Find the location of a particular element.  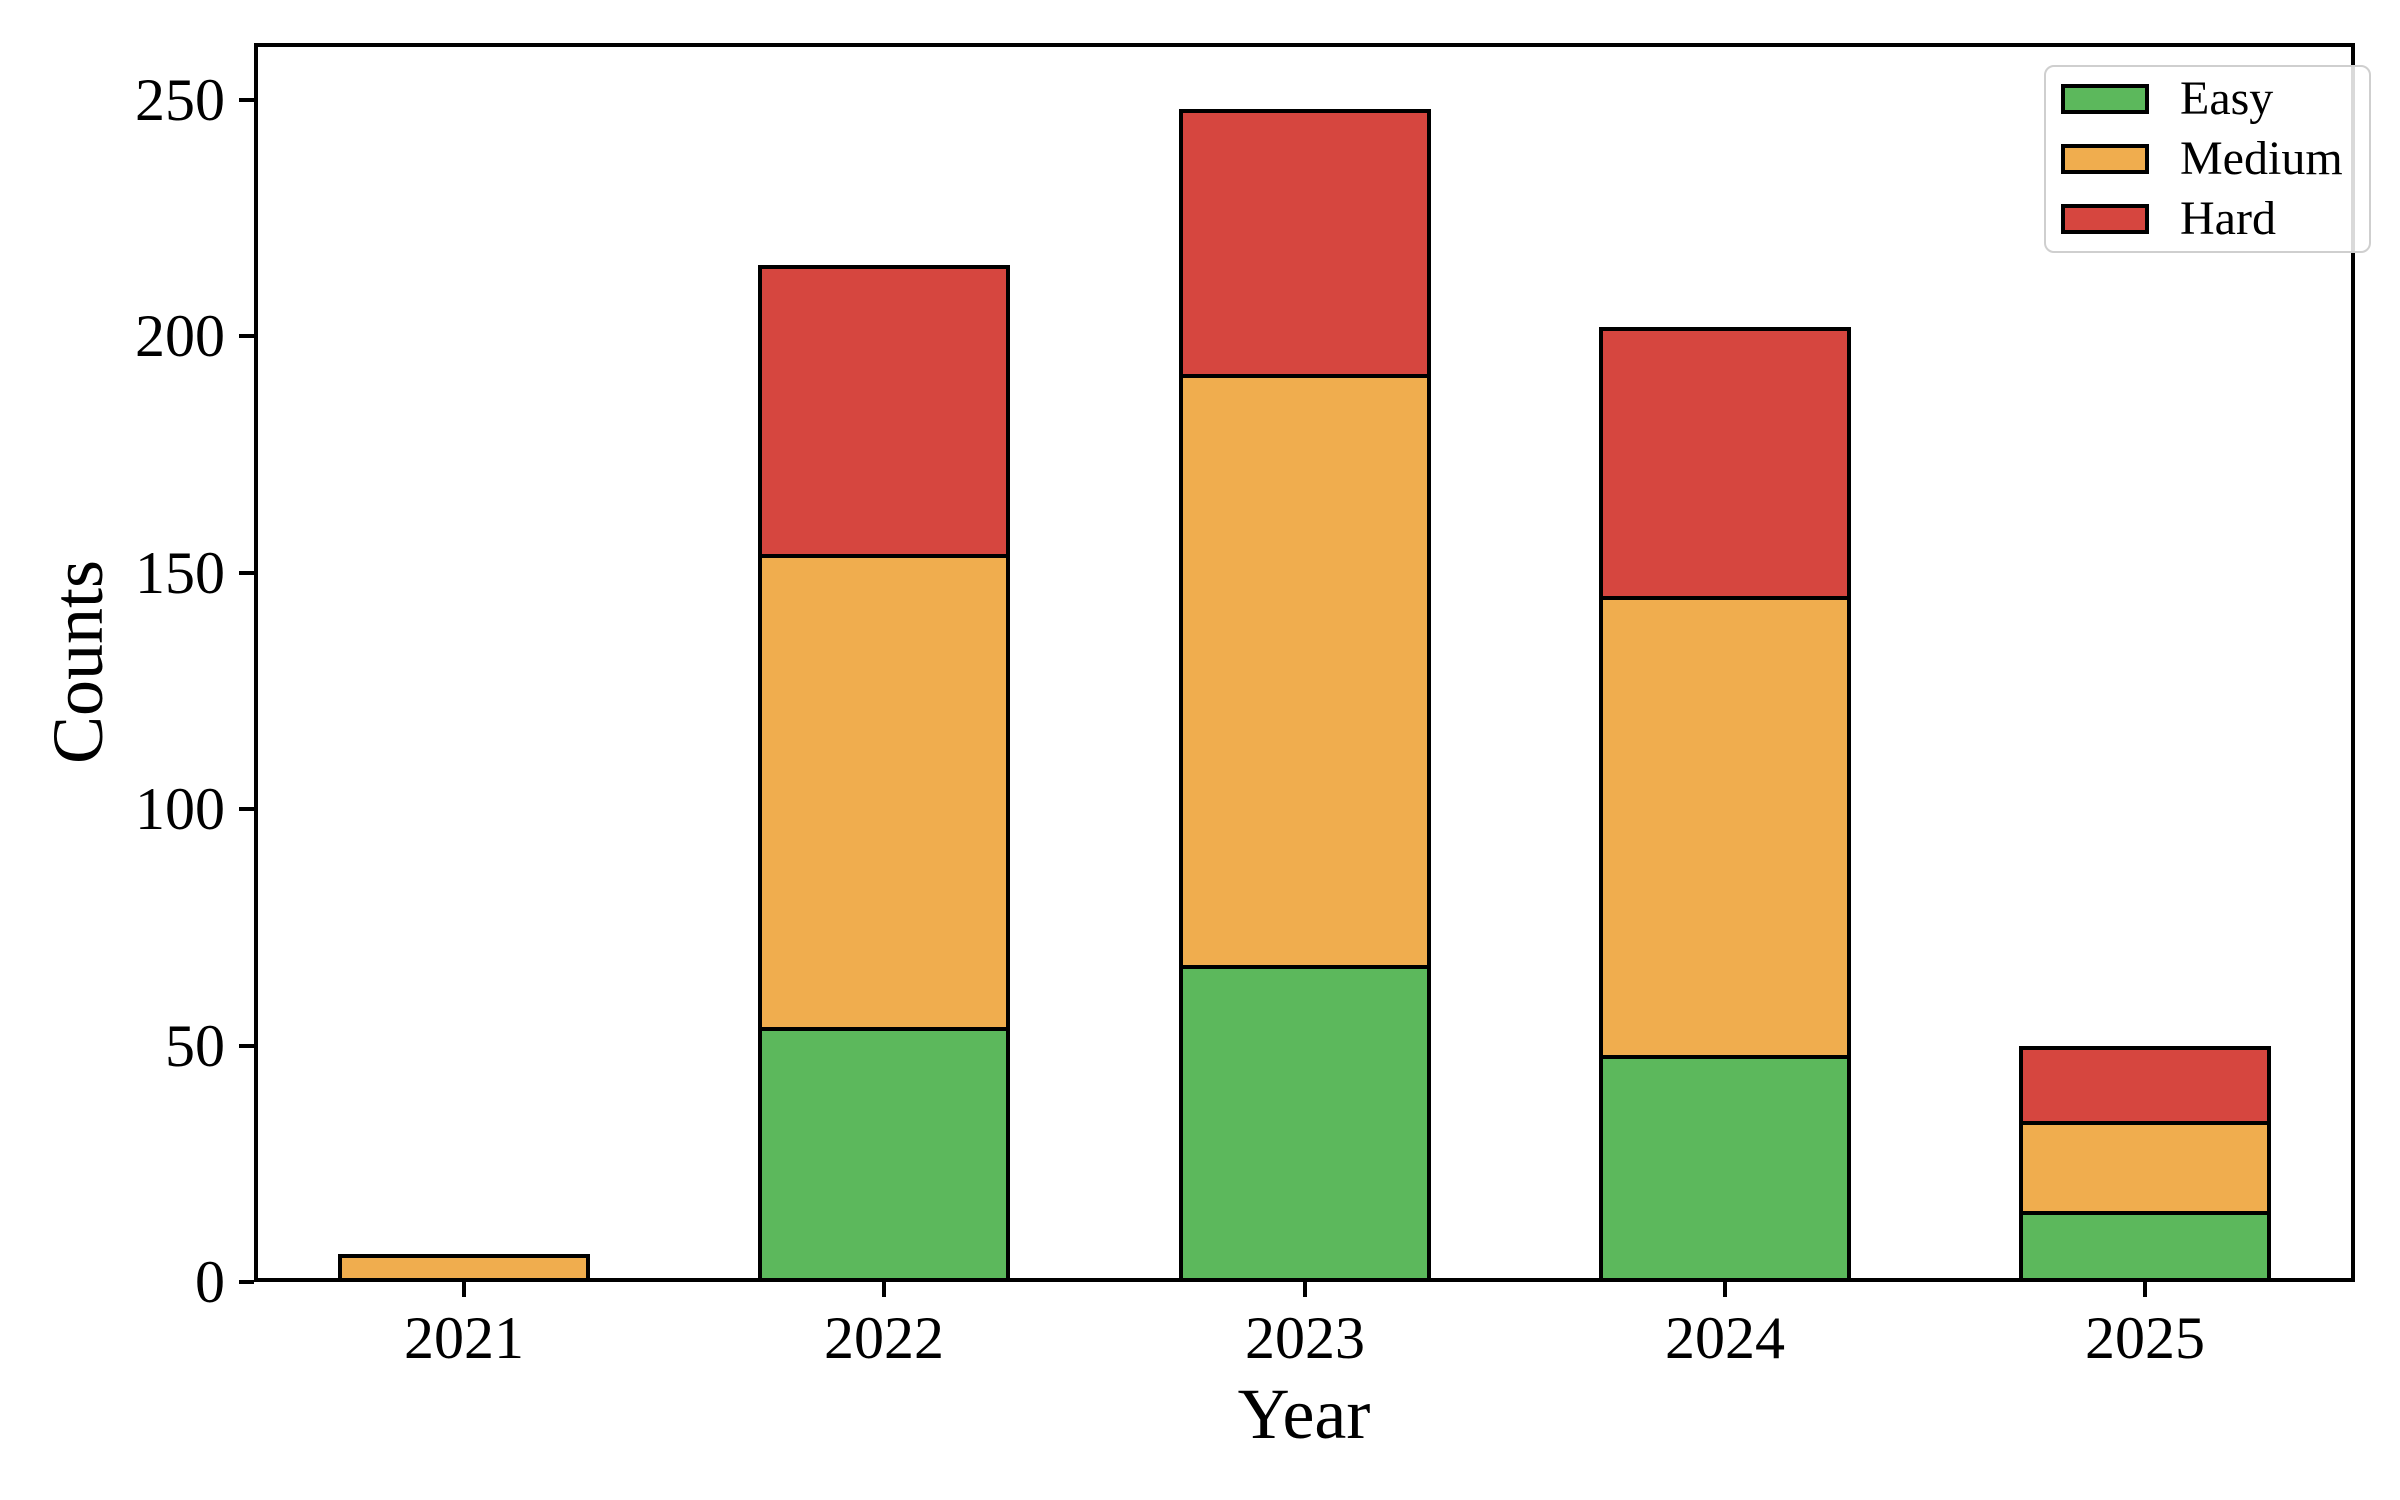

bar-segment-2022-easy is located at coordinates (884, 1154).